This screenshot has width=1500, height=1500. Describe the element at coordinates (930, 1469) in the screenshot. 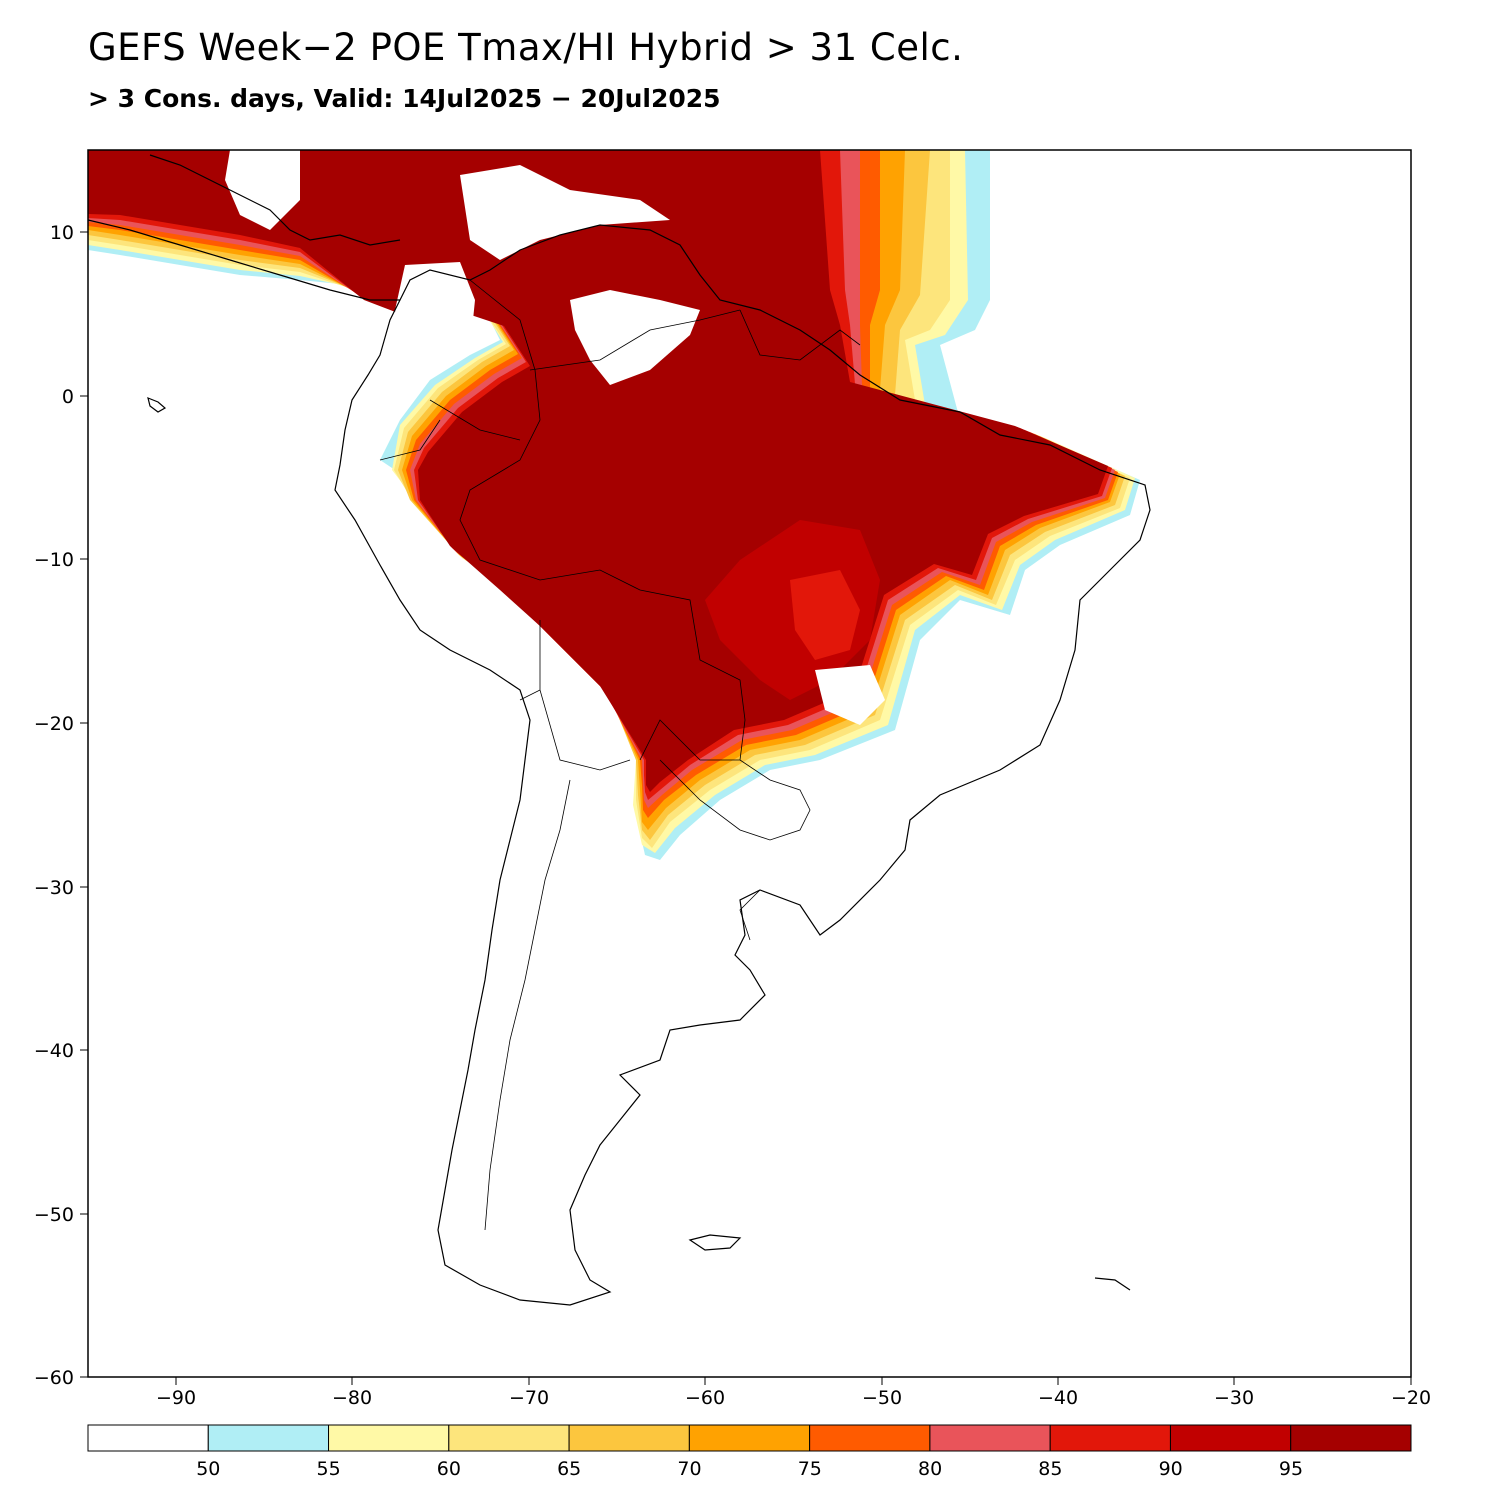

I see `legend-label: 80` at that location.